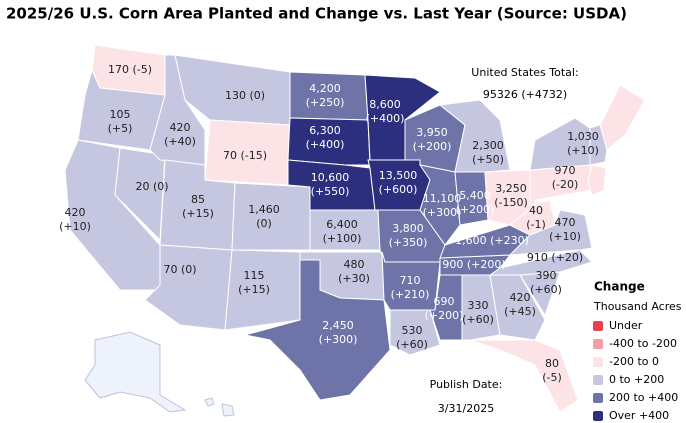  I want to click on state-area: 690, so click(444, 301).